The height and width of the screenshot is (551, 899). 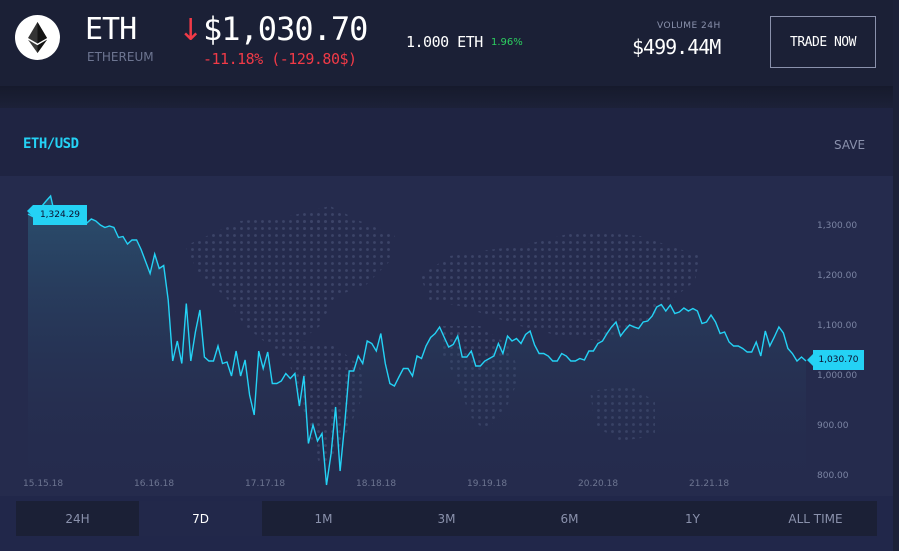 What do you see at coordinates (191, 30) in the screenshot?
I see `arrow-down-icon: ↓` at bounding box center [191, 30].